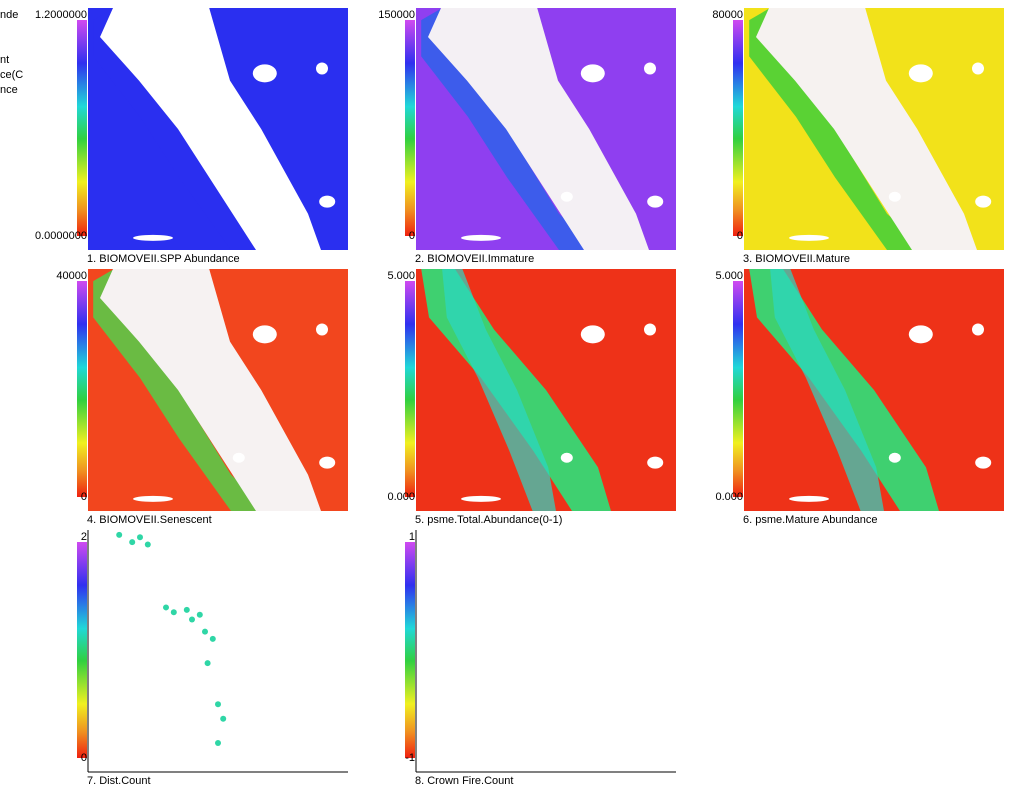  Describe the element at coordinates (727, 15) in the screenshot. I see `color-bar-max-label: 80000` at that location.